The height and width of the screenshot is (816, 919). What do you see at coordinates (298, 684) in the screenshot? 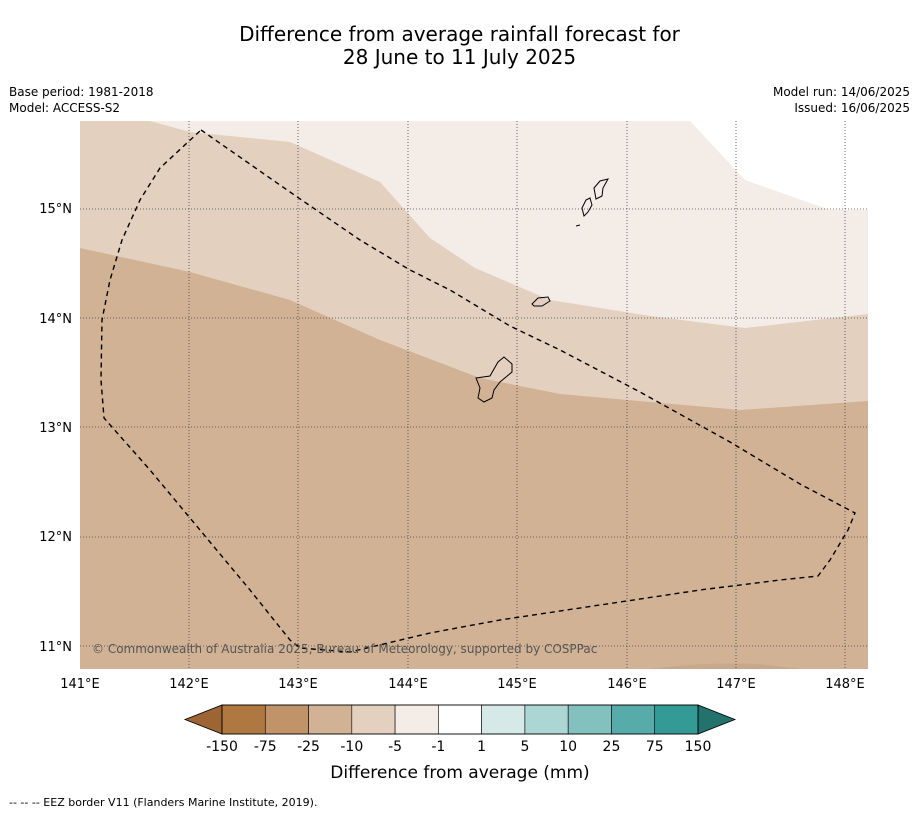
I see `lon-label: 143°E` at bounding box center [298, 684].